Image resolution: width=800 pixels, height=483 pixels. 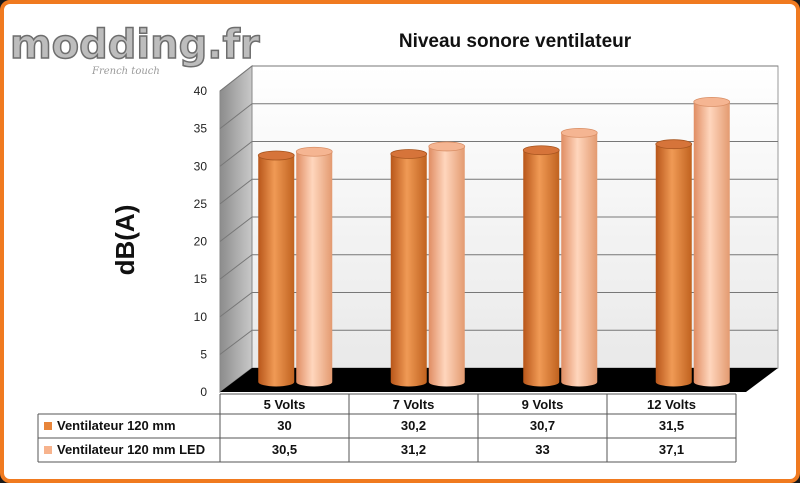 What do you see at coordinates (414, 404) in the screenshot?
I see `table-category-header: 7 Volts` at bounding box center [414, 404].